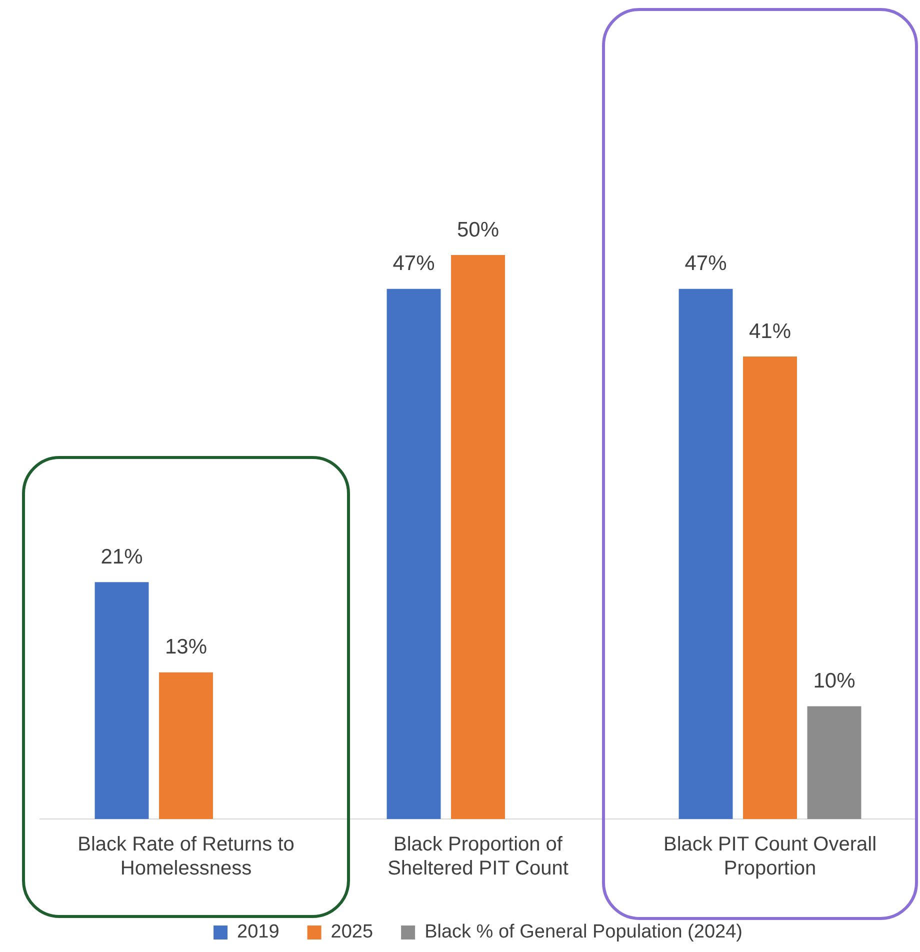 This screenshot has width=920, height=952. What do you see at coordinates (186, 857) in the screenshot?
I see `x-tick-label: Black Rate of Returns to Homelessness` at bounding box center [186, 857].